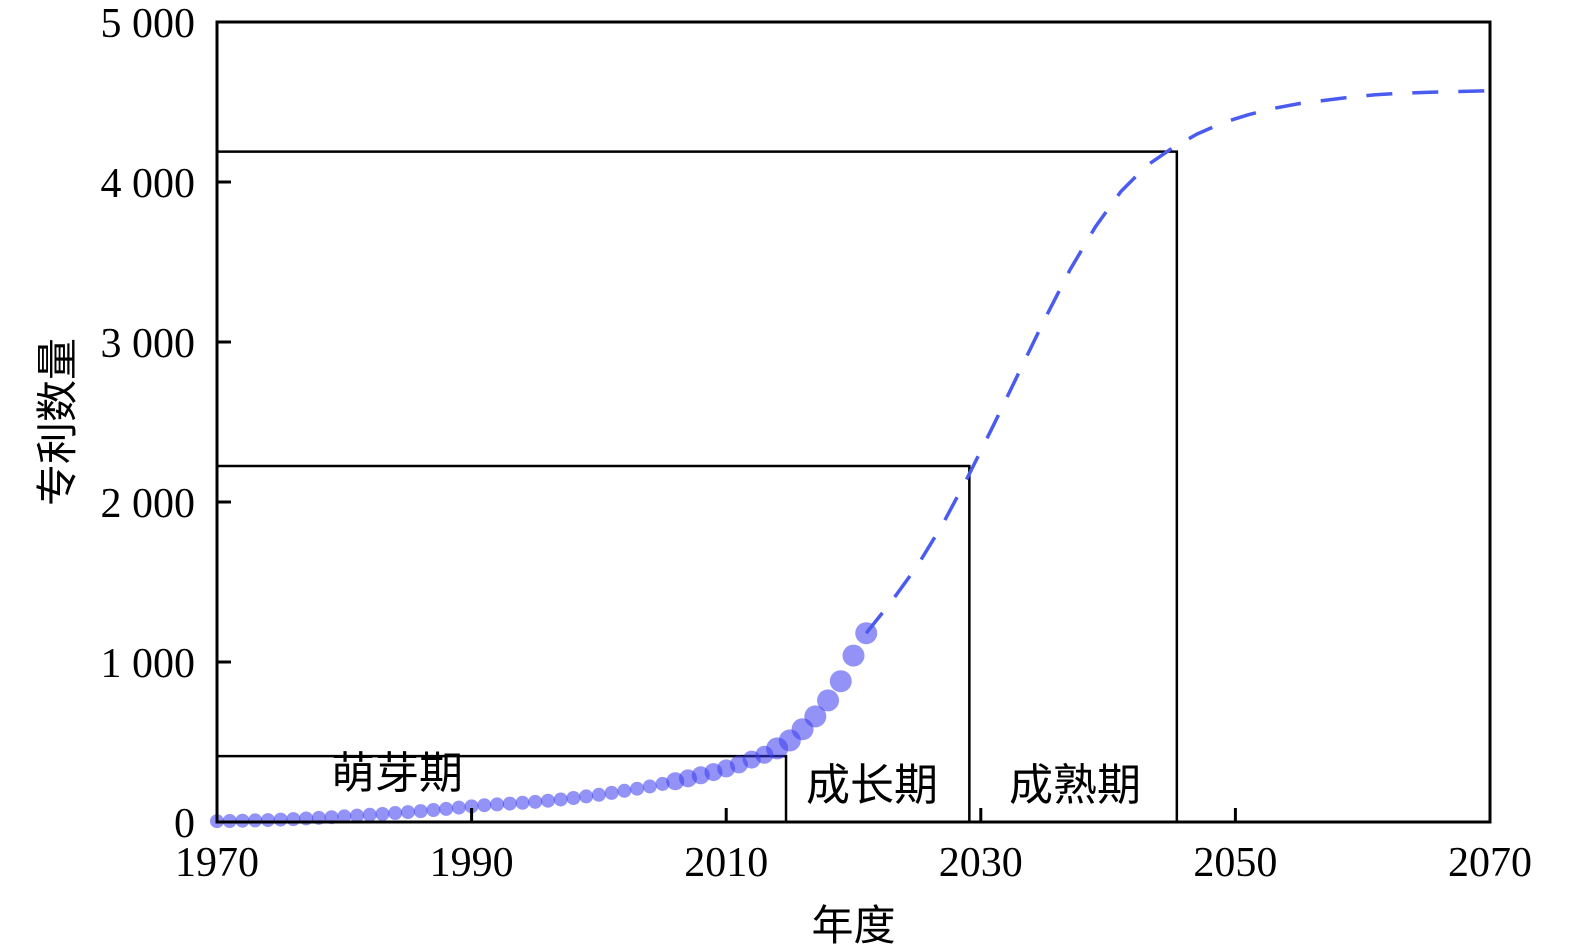 The height and width of the screenshot is (951, 1575). I want to click on x-tick-label: 1970, so click(217, 863).